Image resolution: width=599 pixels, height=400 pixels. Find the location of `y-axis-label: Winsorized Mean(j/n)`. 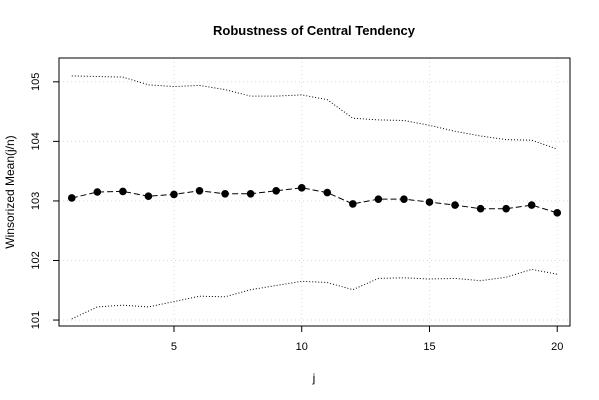

y-axis-label: Winsorized Mean(j/n) is located at coordinates (10, 191).